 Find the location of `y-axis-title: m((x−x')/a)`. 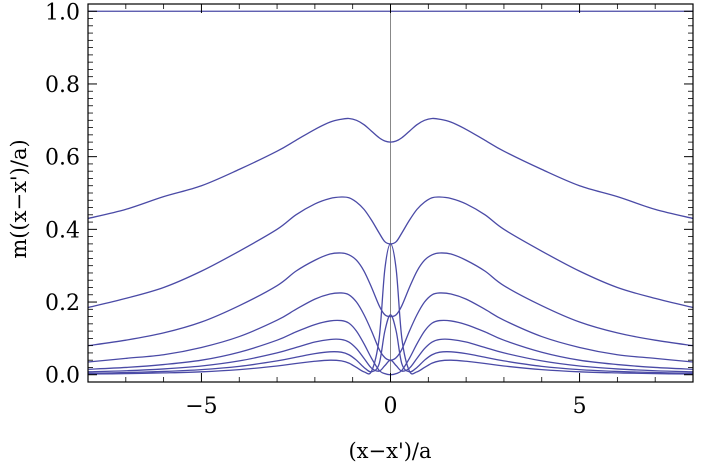

y-axis-title: m((x−x')/a) is located at coordinates (19, 198).